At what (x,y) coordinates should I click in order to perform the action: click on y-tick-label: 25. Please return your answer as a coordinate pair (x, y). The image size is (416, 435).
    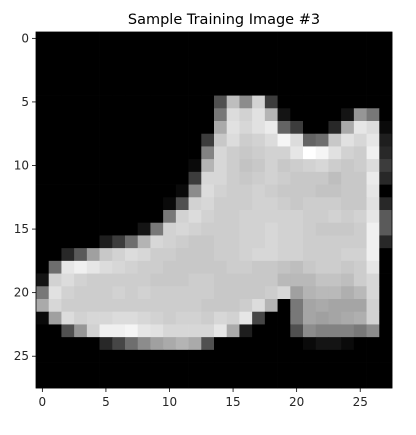
    Looking at the image, I should click on (21, 356).